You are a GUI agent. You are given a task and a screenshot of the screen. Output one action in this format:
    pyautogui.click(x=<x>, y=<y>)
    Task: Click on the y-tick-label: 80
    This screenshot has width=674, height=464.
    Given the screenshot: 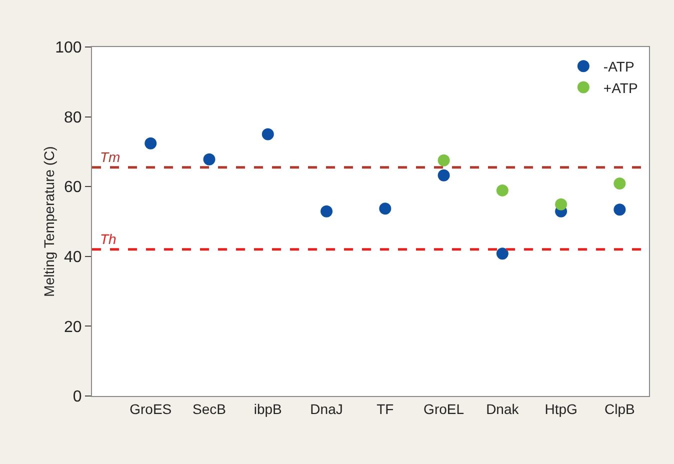 What is the action you would take?
    pyautogui.click(x=73, y=117)
    